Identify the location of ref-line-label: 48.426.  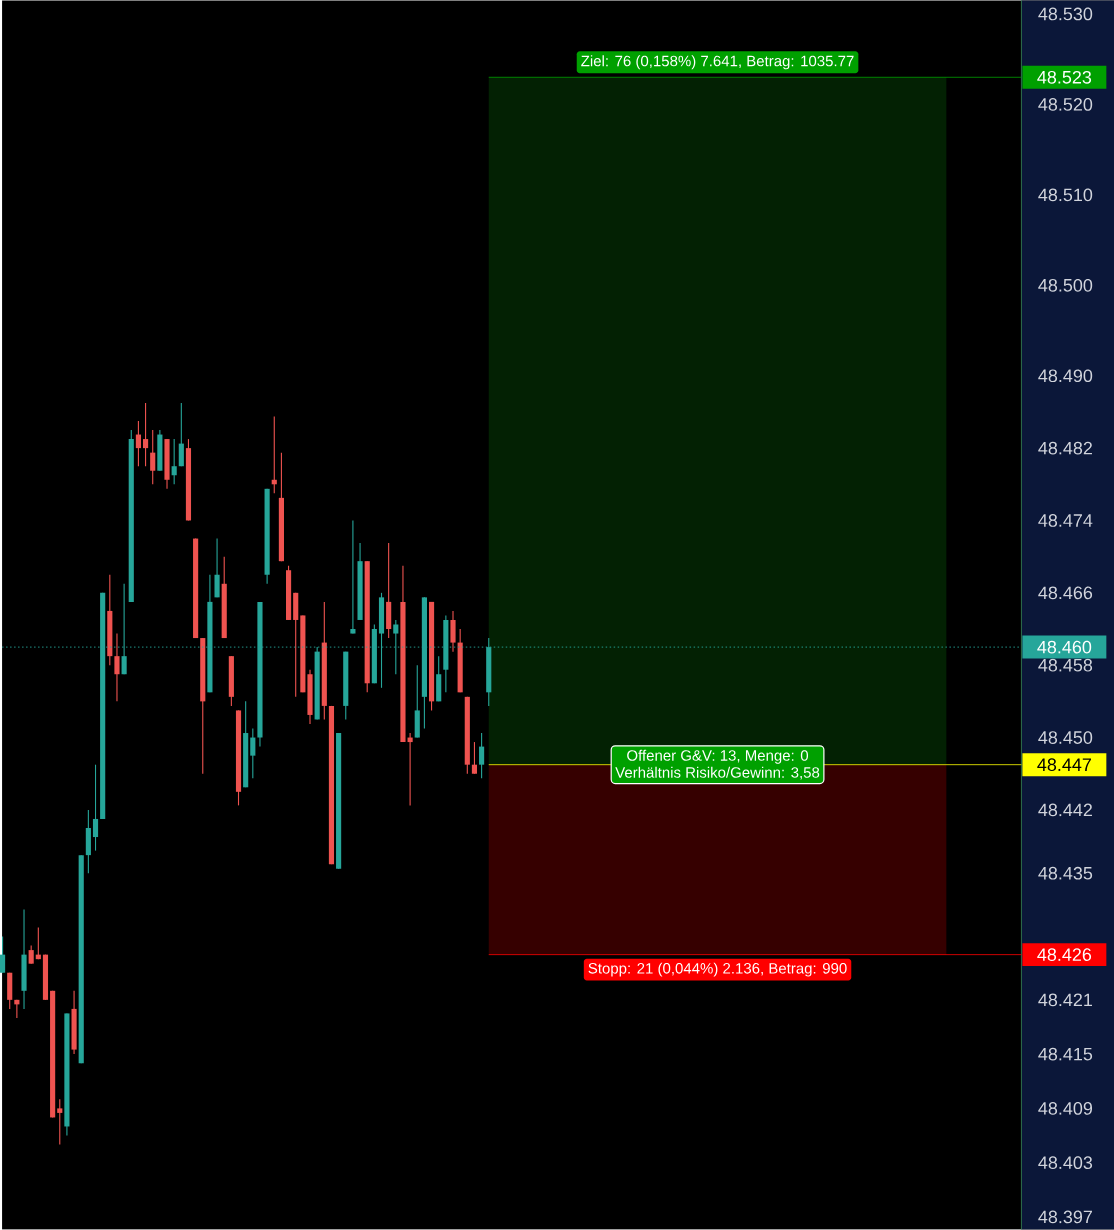
(1064, 954).